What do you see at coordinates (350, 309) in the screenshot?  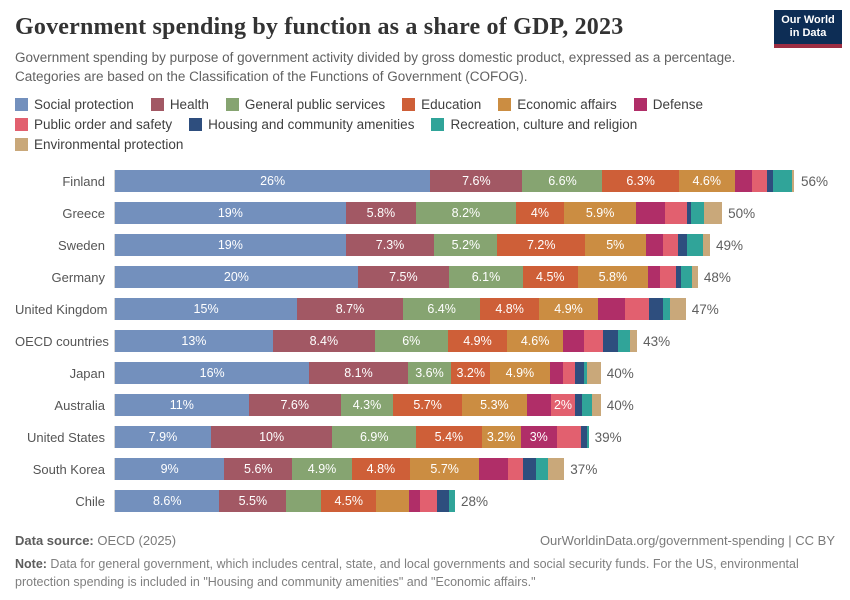 I see `bar-segment: 8.7%` at bounding box center [350, 309].